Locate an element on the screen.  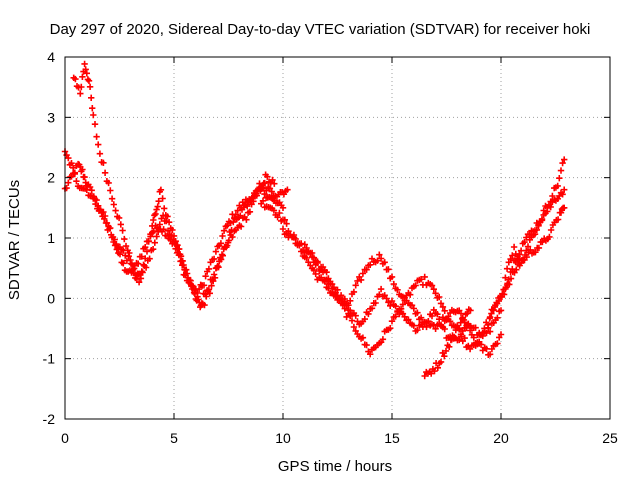
y-axis-label: SDTVAR / TECUs is located at coordinates (14, 240).